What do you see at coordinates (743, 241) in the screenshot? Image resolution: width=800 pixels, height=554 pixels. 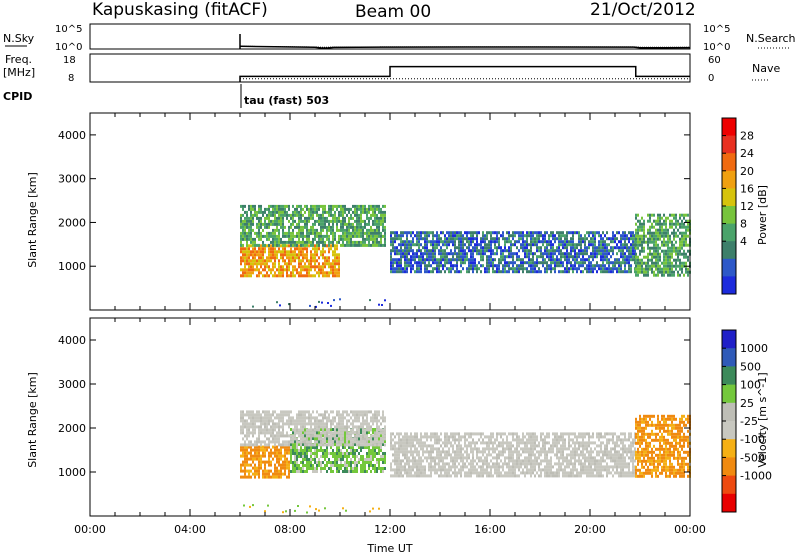 I see `colorbar-tick-label: 4` at bounding box center [743, 241].